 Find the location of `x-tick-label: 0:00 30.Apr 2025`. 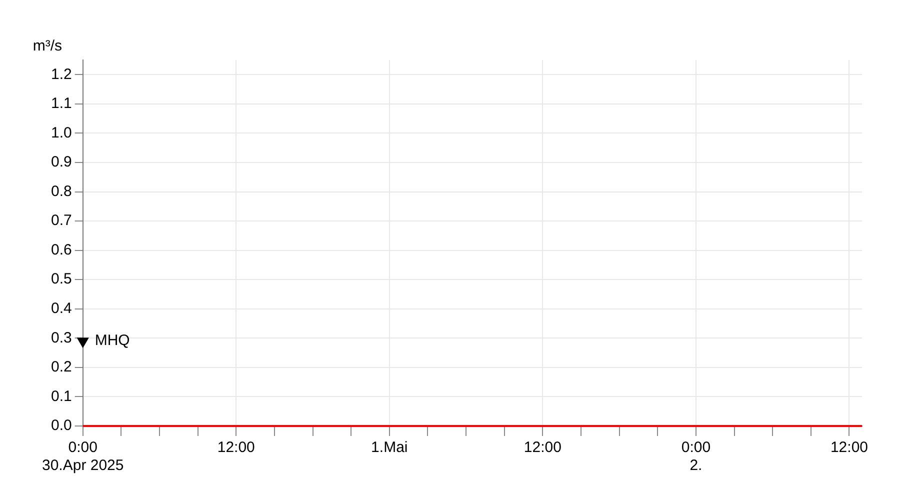

x-tick-label: 0:00 30.Apr 2025 is located at coordinates (83, 456).